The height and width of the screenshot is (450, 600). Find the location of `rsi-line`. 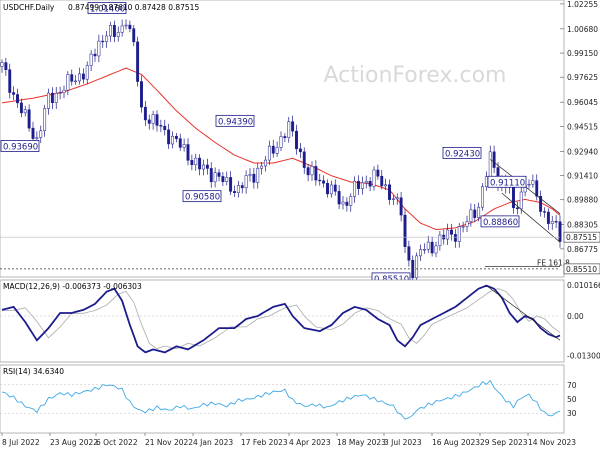

rsi-line is located at coordinates (281, 399).